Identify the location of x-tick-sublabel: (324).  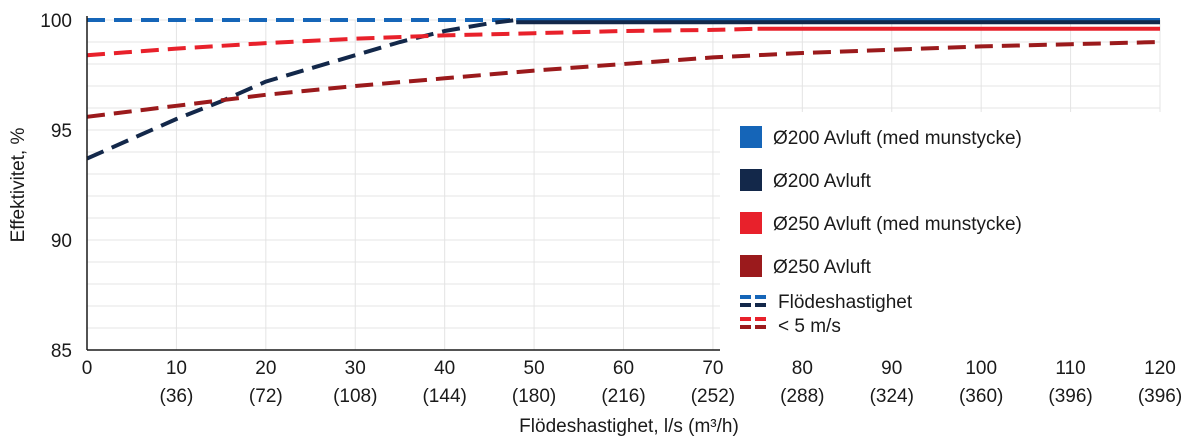
(892, 396).